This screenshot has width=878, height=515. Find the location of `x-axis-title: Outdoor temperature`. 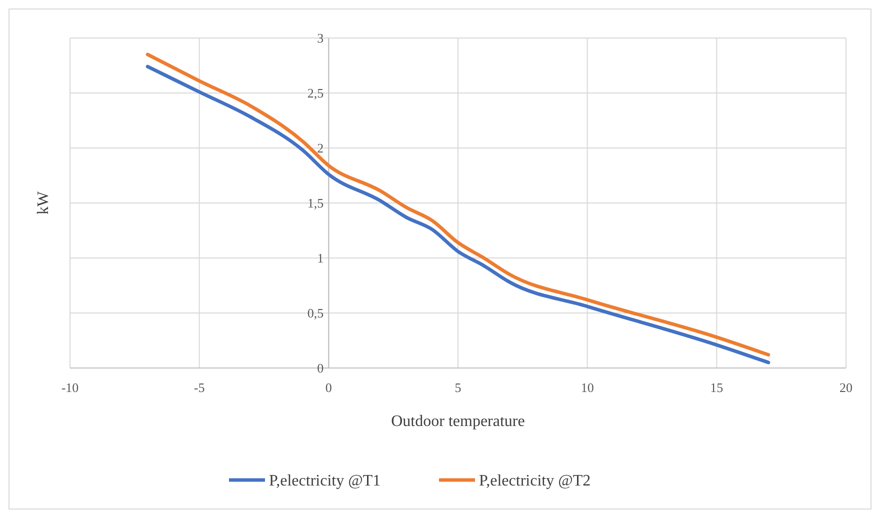

x-axis-title: Outdoor temperature is located at coordinates (458, 421).